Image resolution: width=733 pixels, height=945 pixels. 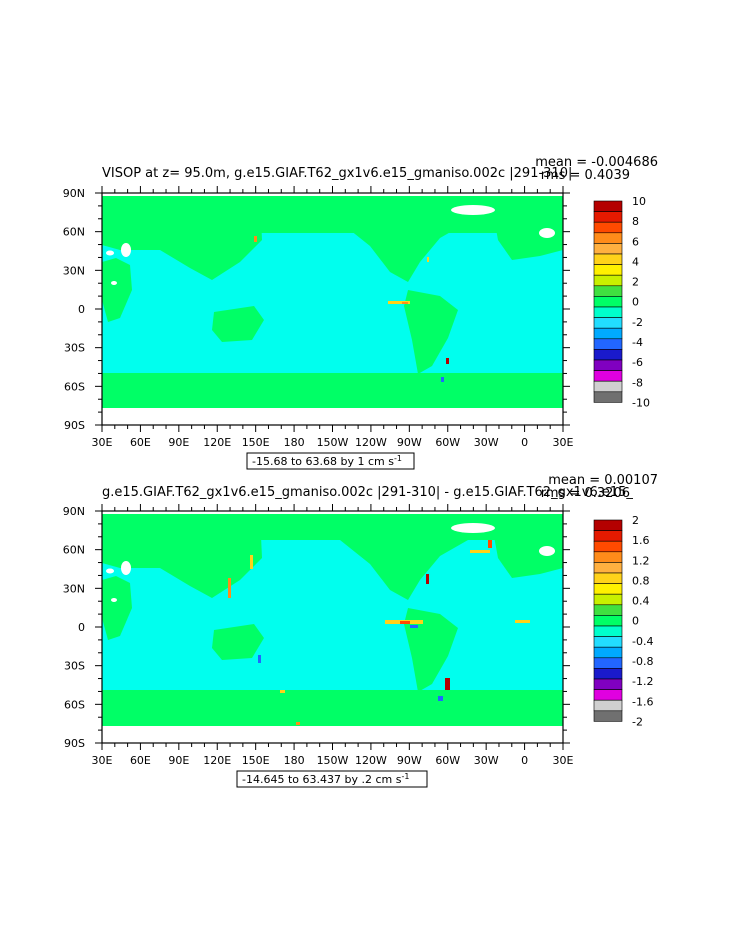 What do you see at coordinates (333, 760) in the screenshot?
I see `x-tick-label: 150W` at bounding box center [333, 760].